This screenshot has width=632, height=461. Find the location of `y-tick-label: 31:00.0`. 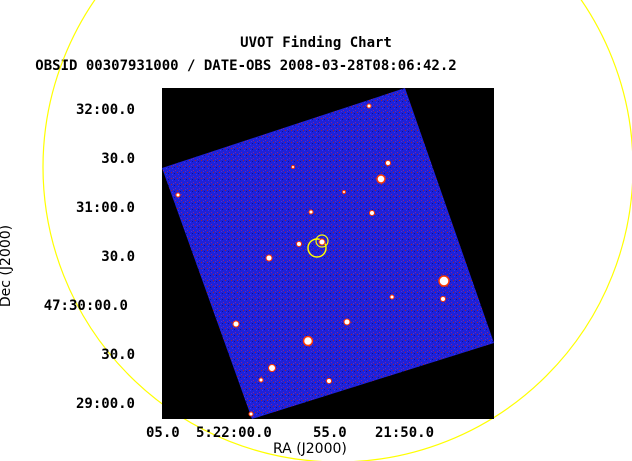

y-tick-label: 31:00.0 is located at coordinates (105, 208).